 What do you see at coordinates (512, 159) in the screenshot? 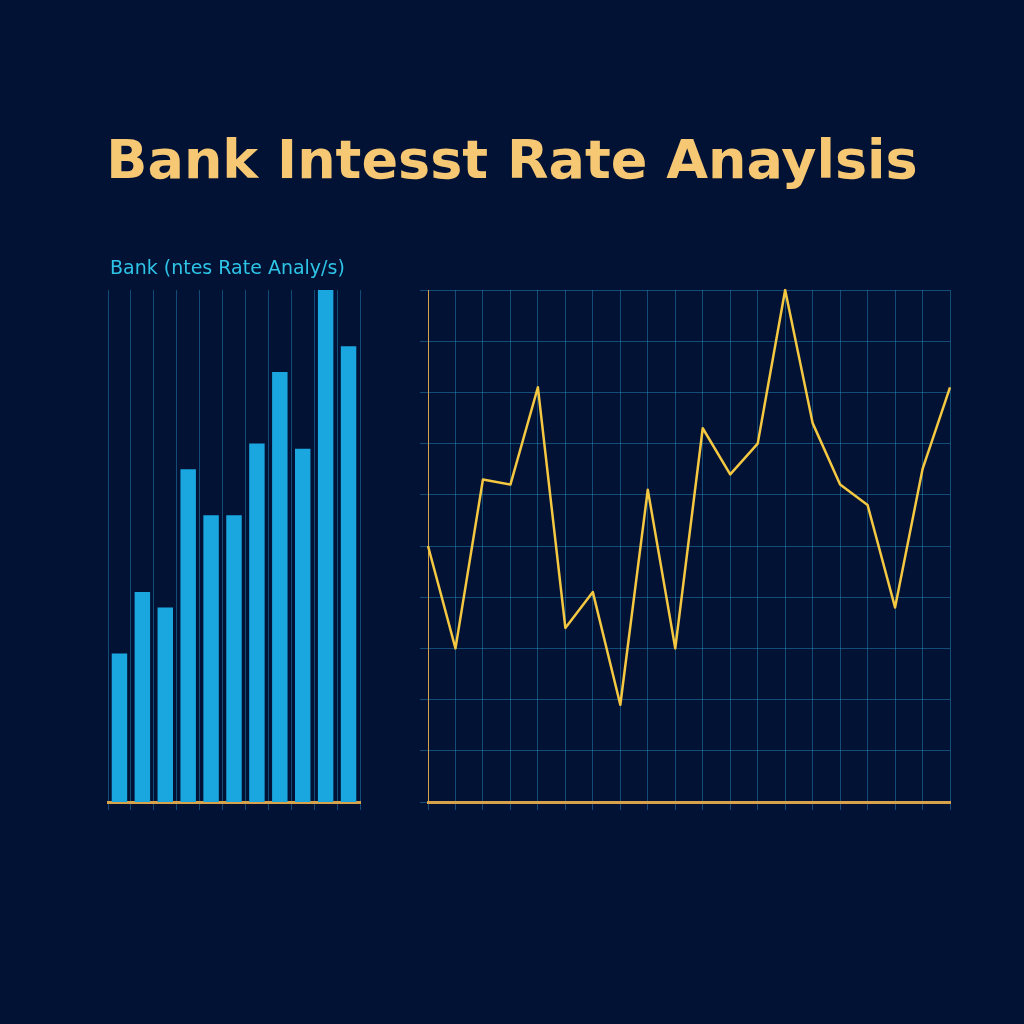
I see `text: Bank Intesst Rate Anaylsis` at bounding box center [512, 159].